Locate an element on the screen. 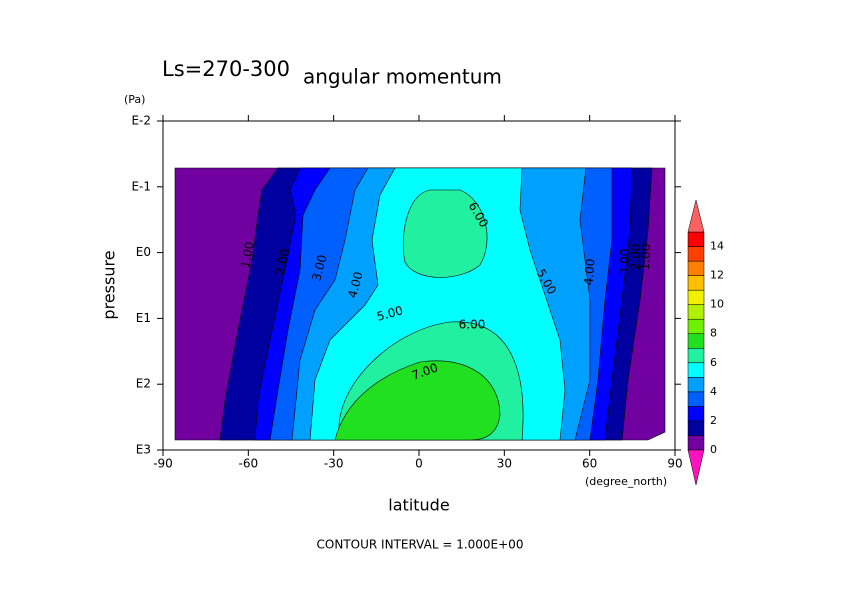 Image resolution: width=842 pixels, height=595 pixels. colorbar-tick-label: 4 is located at coordinates (713, 391).